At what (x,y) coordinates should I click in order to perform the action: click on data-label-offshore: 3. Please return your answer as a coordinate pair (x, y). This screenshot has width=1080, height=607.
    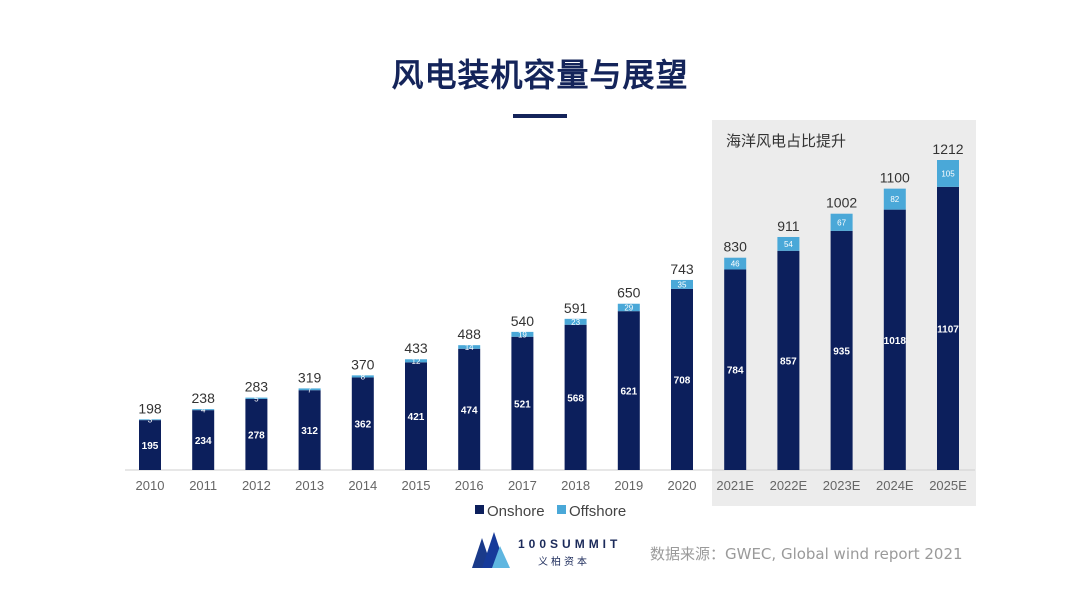
    Looking at the image, I should click on (150, 420).